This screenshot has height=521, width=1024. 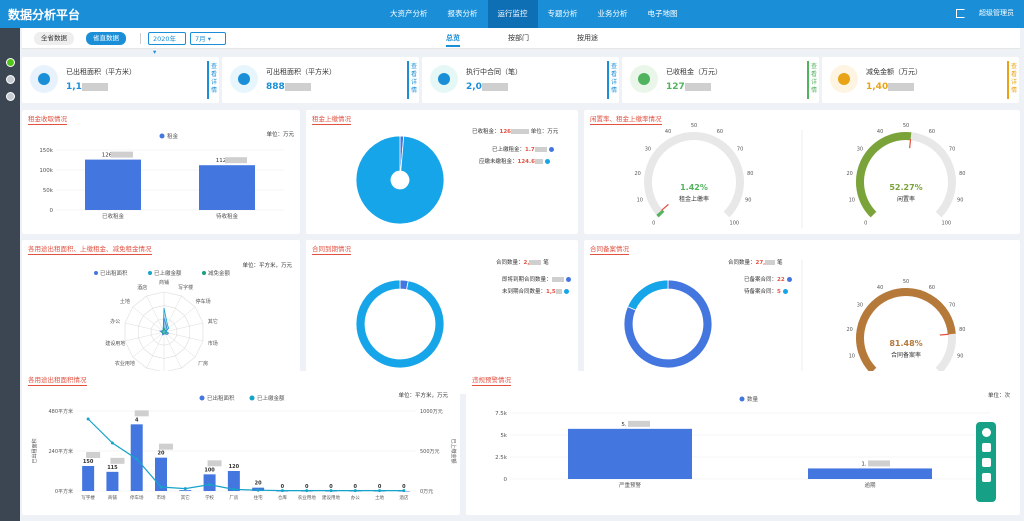 What do you see at coordinates (10, 62) in the screenshot?
I see `rail-chat-icon` at bounding box center [10, 62].